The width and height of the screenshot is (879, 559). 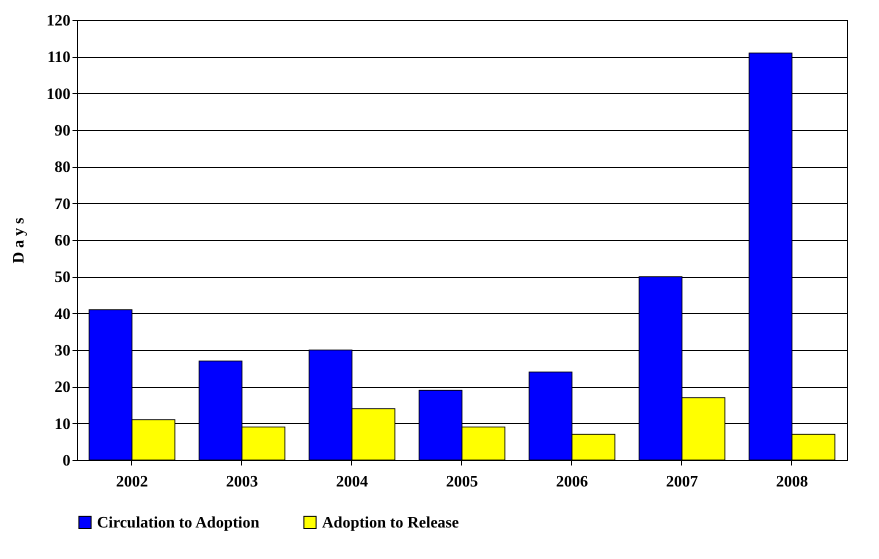 I want to click on x-tick-label: 2008, so click(x=792, y=482).